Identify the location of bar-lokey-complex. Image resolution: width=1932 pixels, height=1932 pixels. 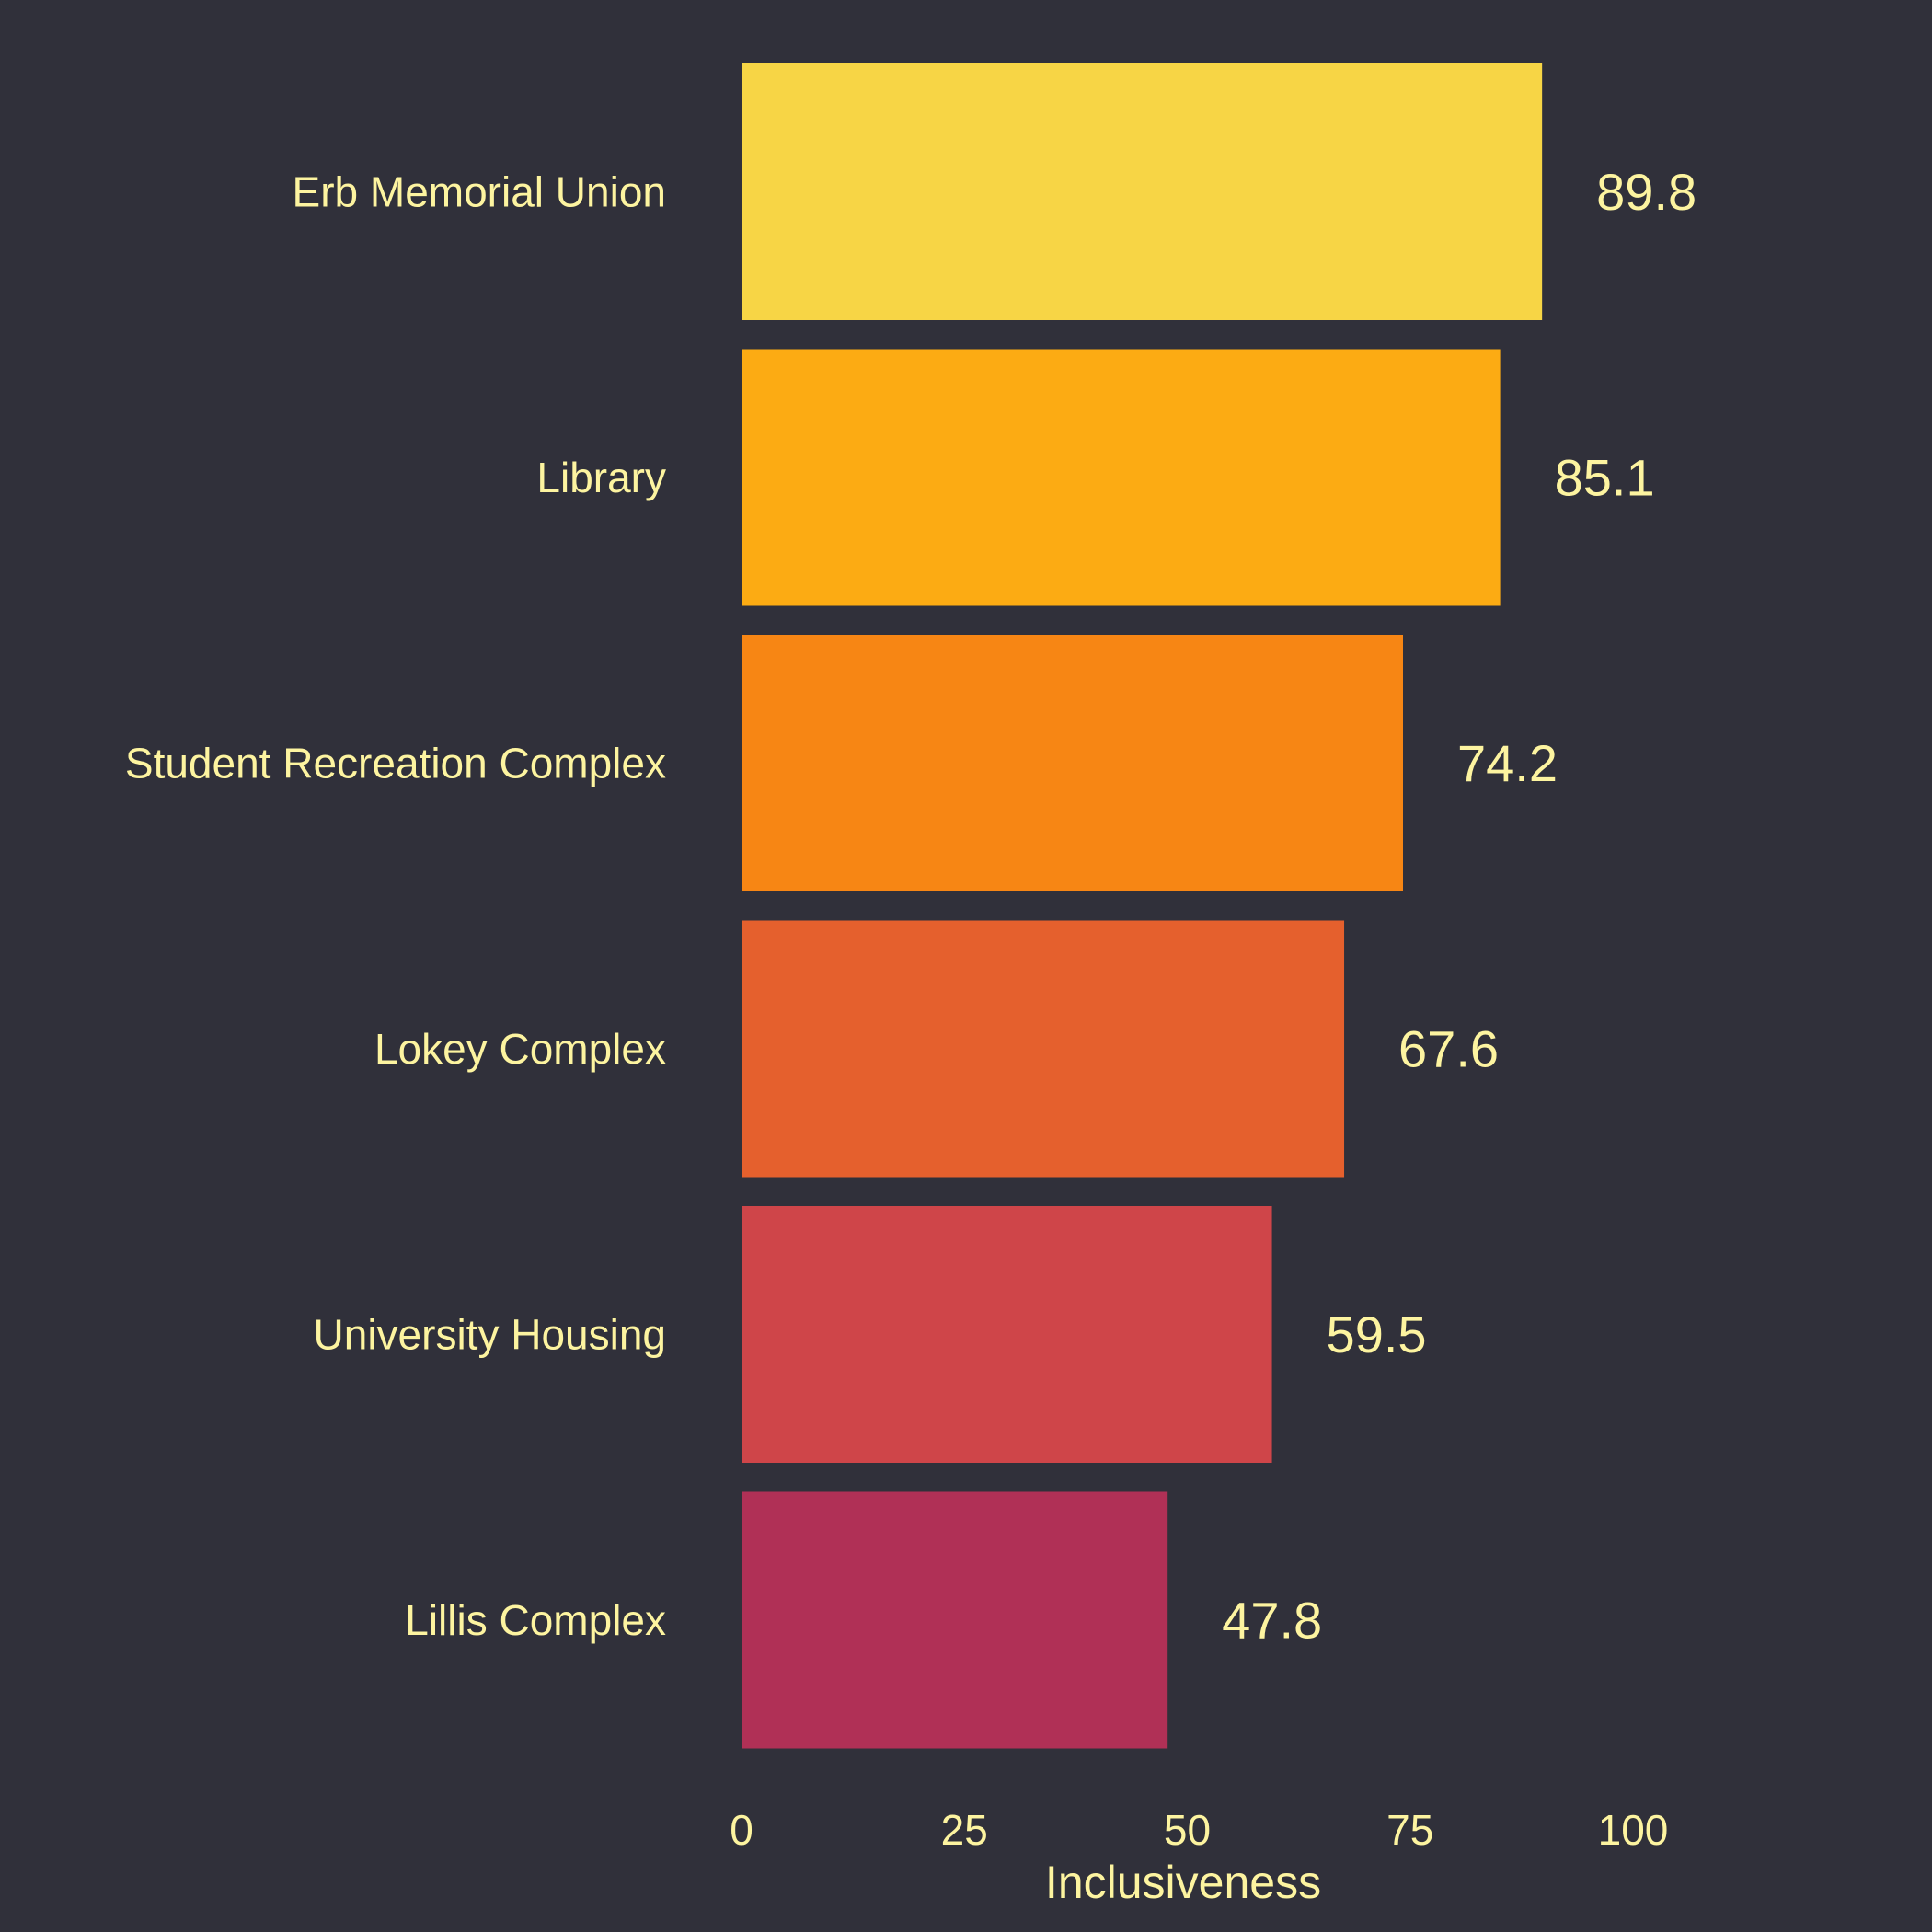
(1043, 1049).